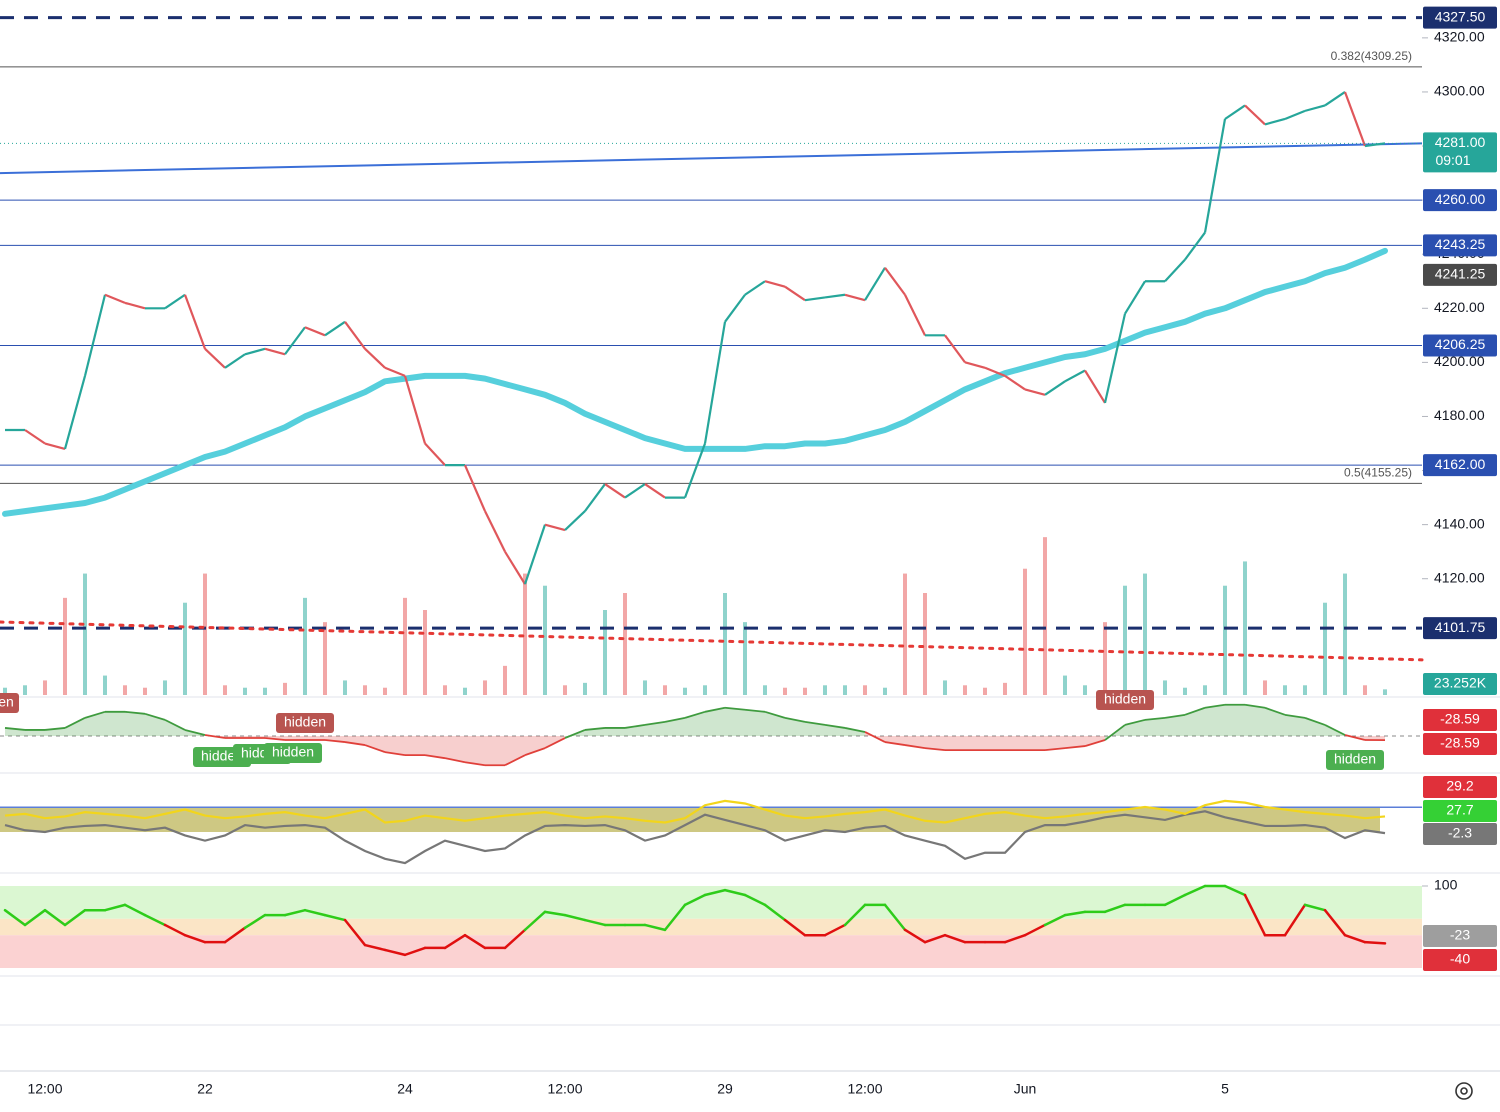  I want to click on rsi-zone, so click(711, 951).